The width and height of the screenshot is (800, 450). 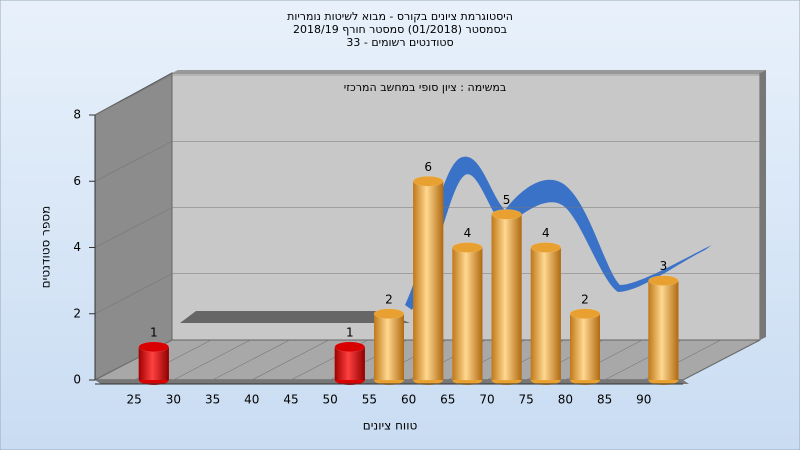 What do you see at coordinates (46, 247) in the screenshot?
I see `y-axis-label: מספר סטודנטים` at bounding box center [46, 247].